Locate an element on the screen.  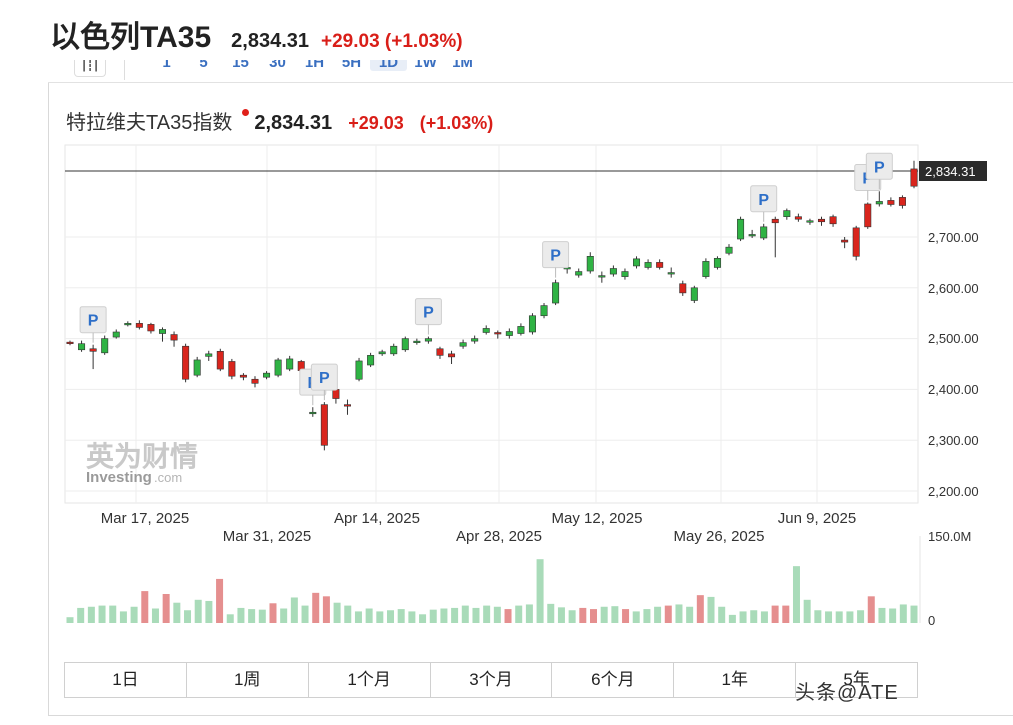
range-6: 5年 is located at coordinates (856, 679).